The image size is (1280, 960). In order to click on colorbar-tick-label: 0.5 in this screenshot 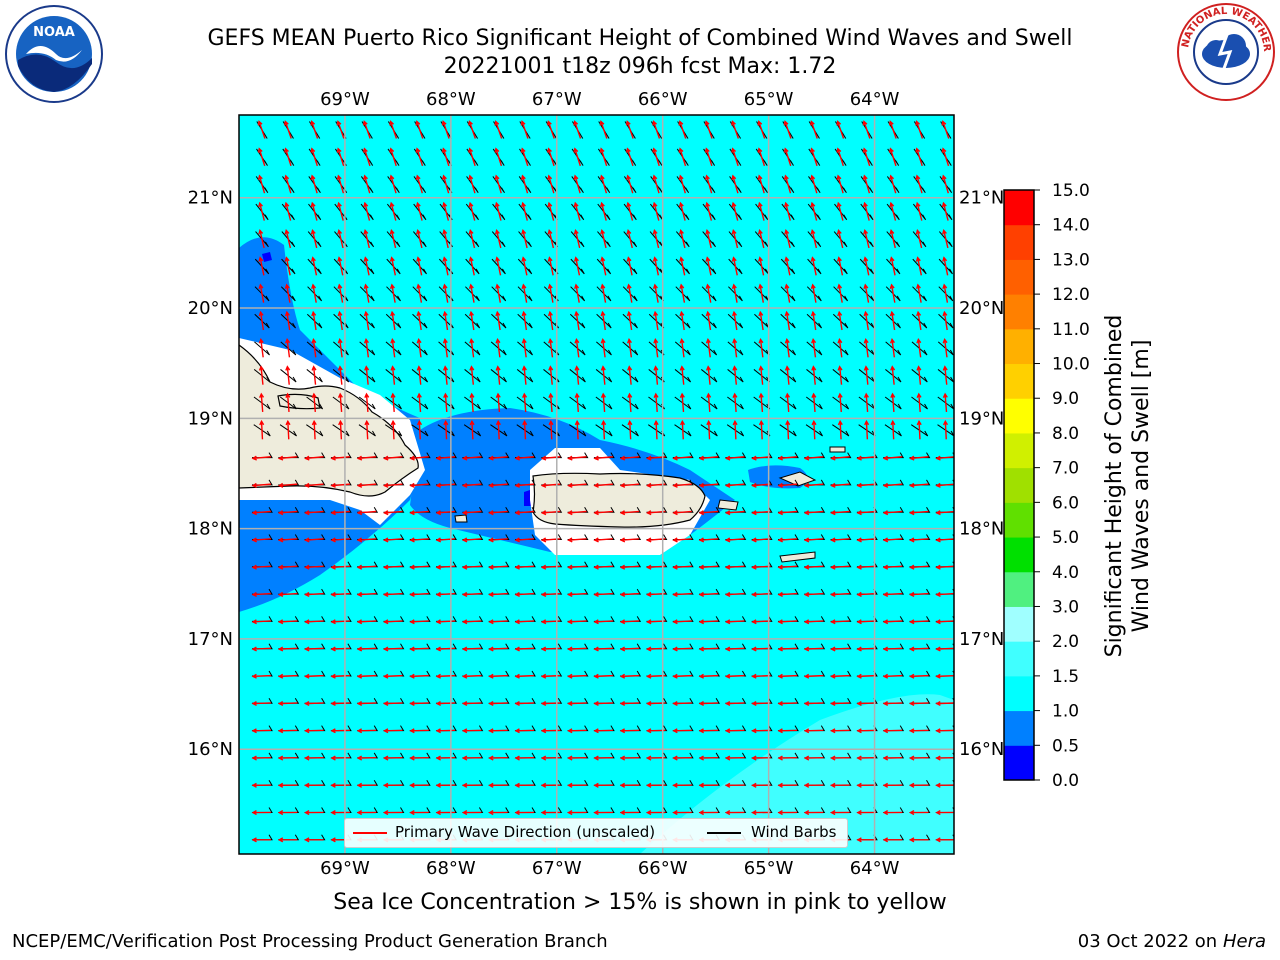, I will do `click(1065, 746)`.